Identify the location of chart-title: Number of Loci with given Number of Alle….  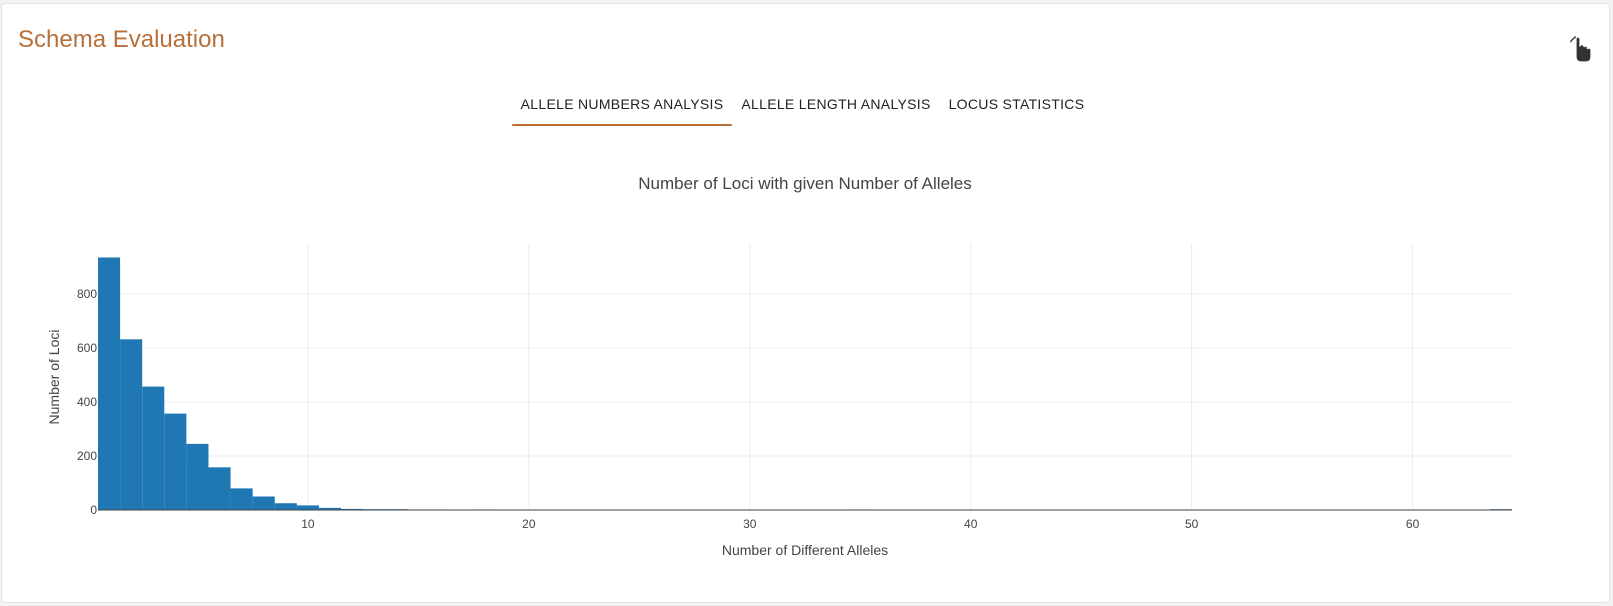
(805, 183).